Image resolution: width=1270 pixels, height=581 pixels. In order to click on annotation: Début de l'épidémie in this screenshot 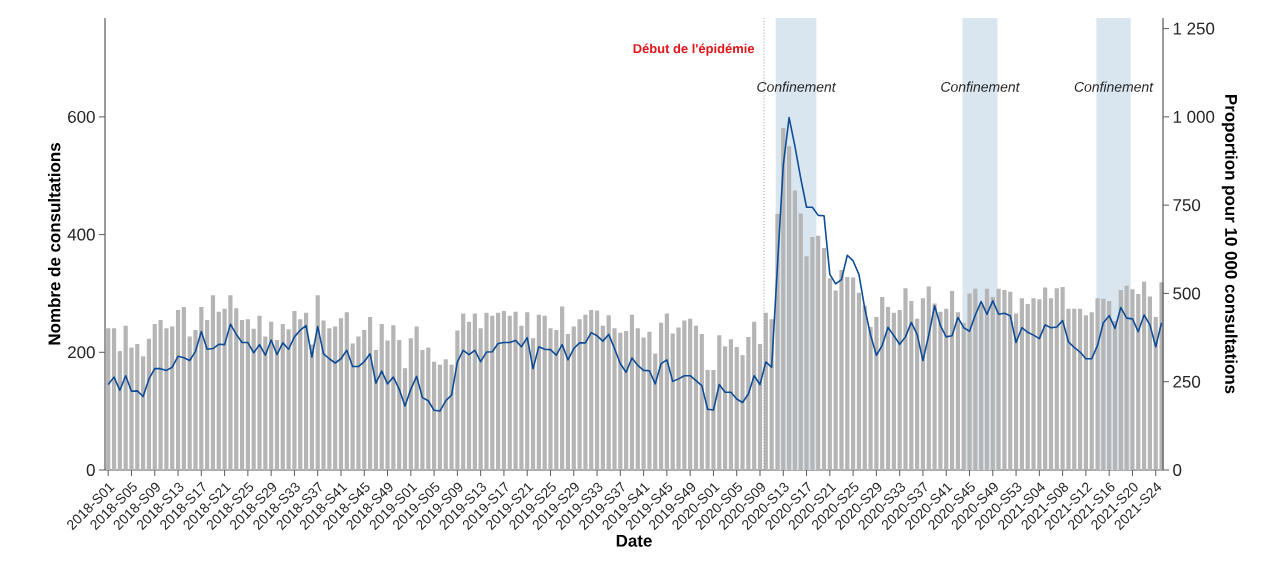, I will do `click(694, 49)`.